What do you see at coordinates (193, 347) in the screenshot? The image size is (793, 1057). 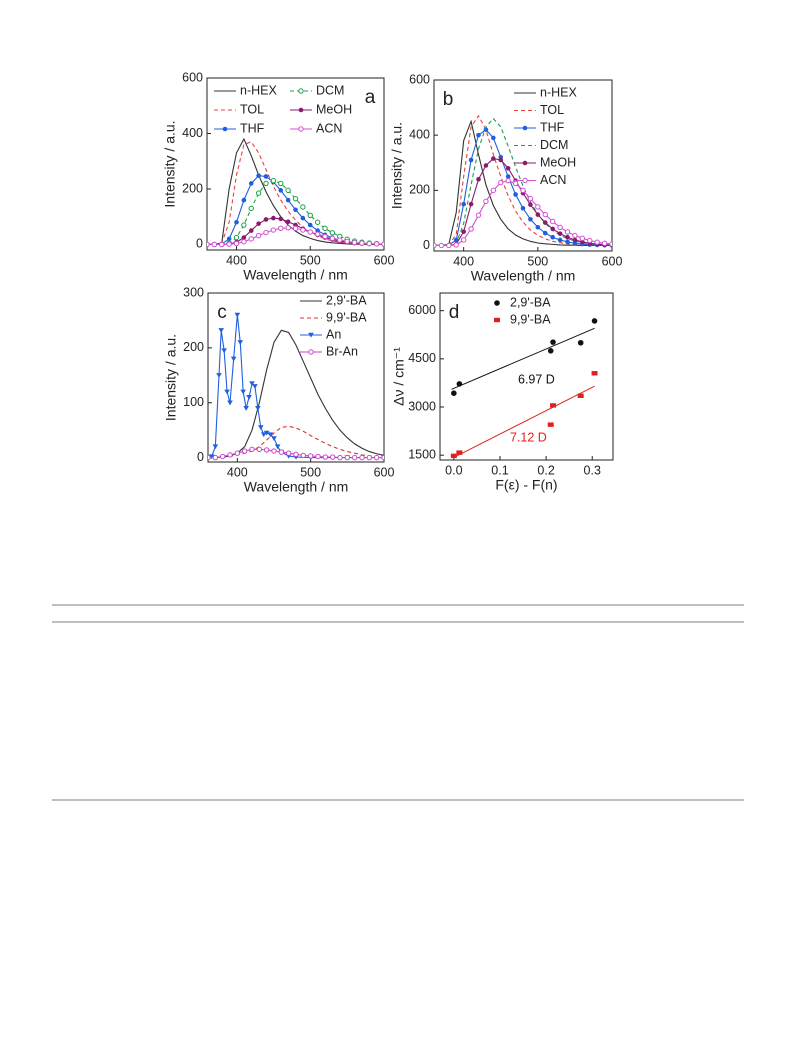 I see `y-tick-label: 200` at bounding box center [193, 347].